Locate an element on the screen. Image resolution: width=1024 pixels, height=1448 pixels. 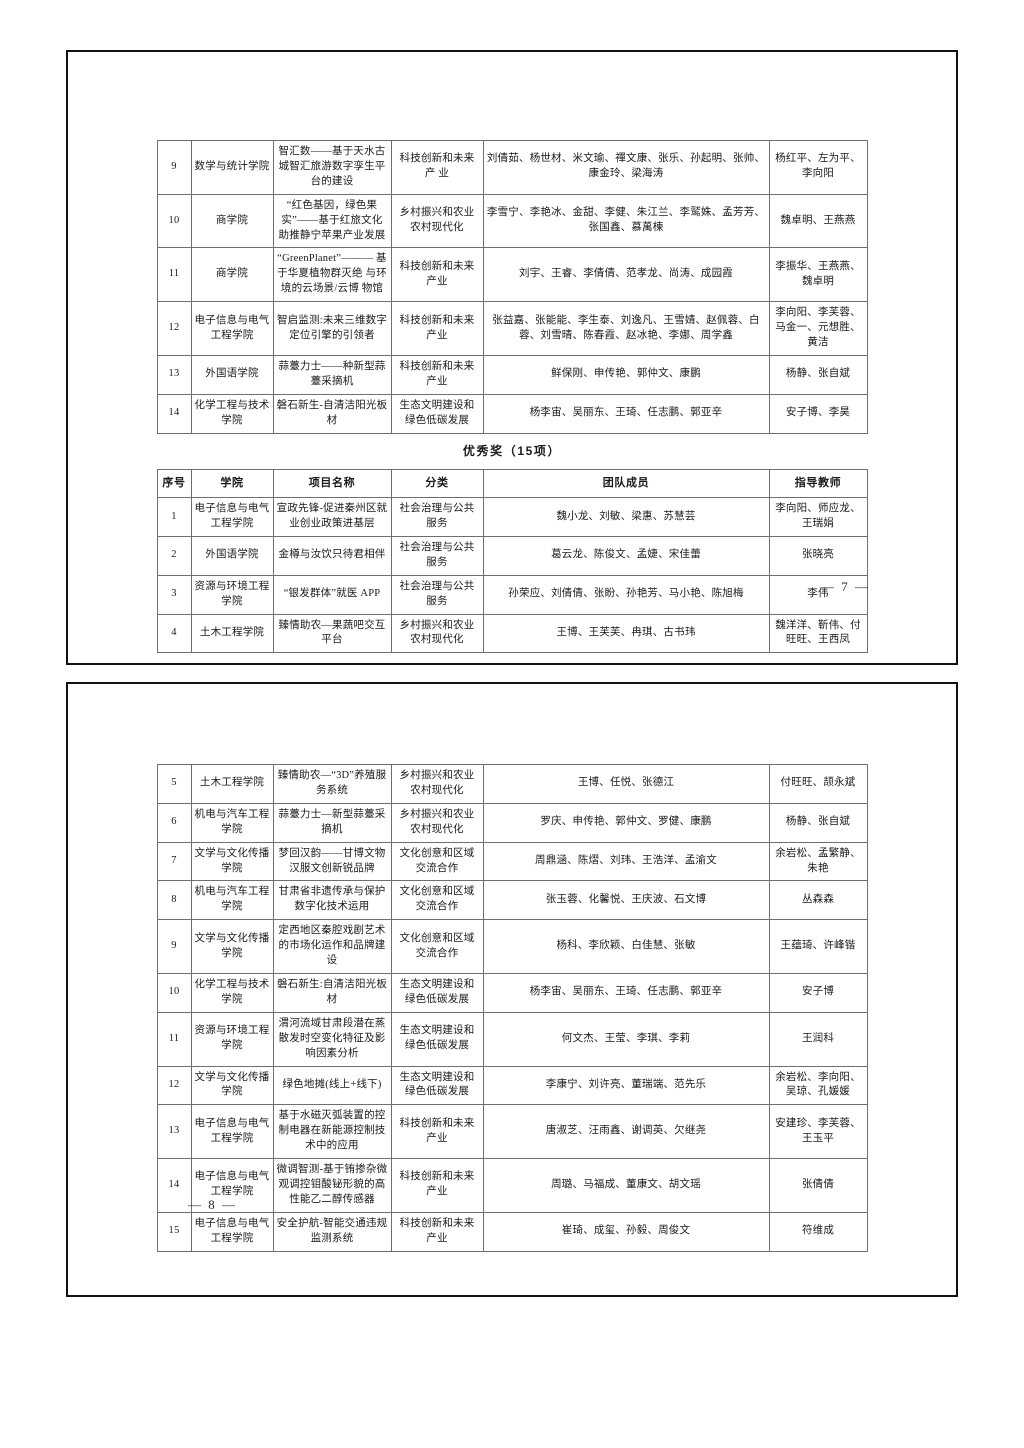
p7-excellence-cell-college: 资源与环境工程学院 is located at coordinates (232, 594).